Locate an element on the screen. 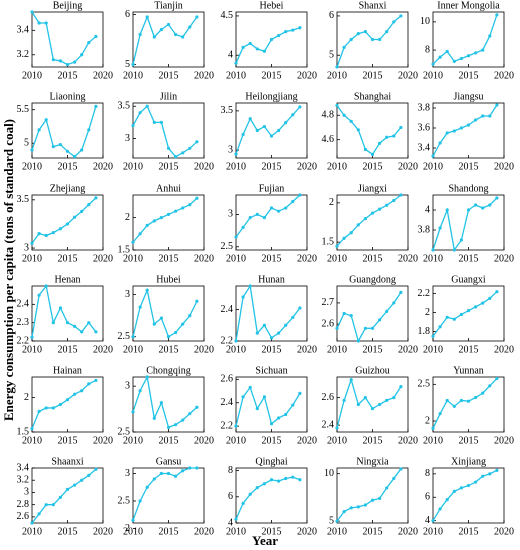 Image resolution: width=520 pixels, height=550 pixels. panel: Hainan 1.5 2 2010 2015 2020 is located at coordinates (65, 405).